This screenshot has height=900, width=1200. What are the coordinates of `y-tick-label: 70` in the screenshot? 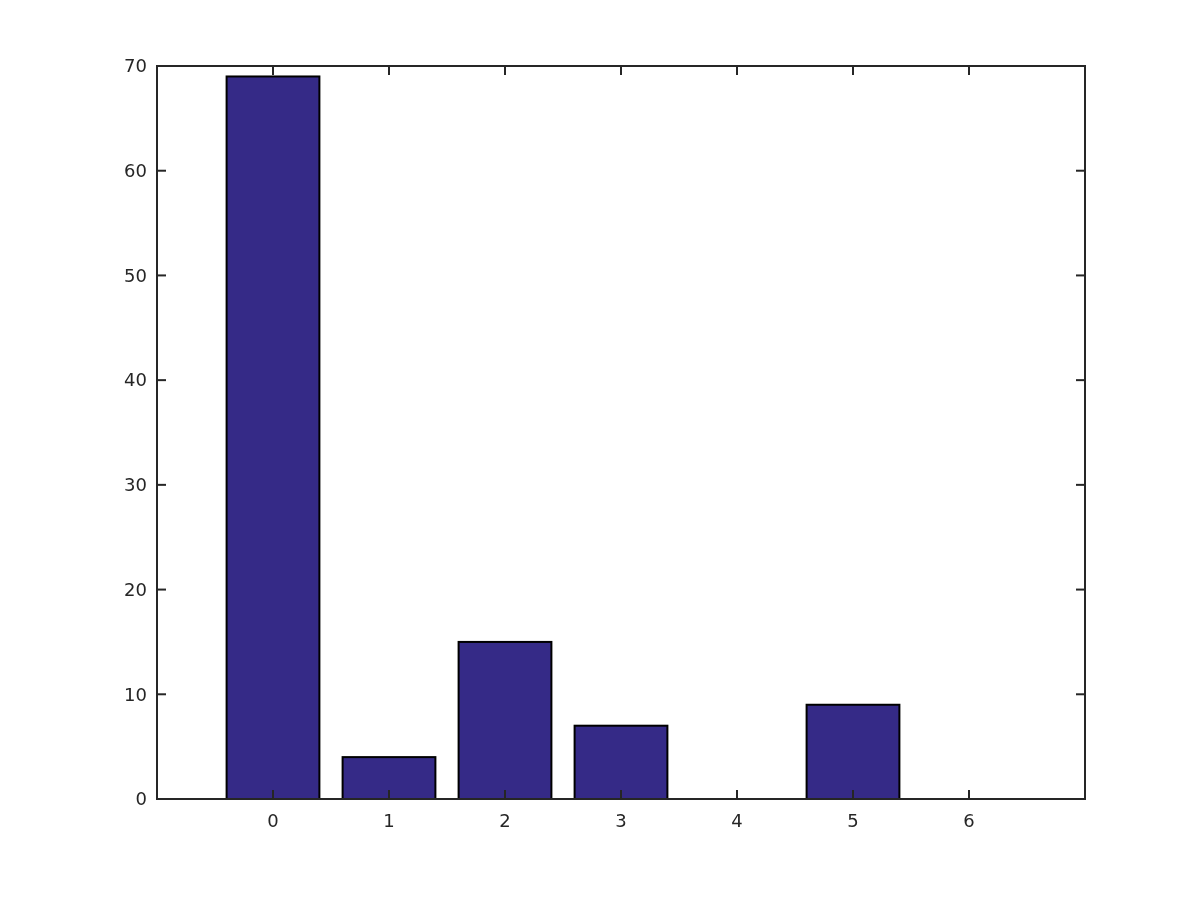 It's located at (135, 66).